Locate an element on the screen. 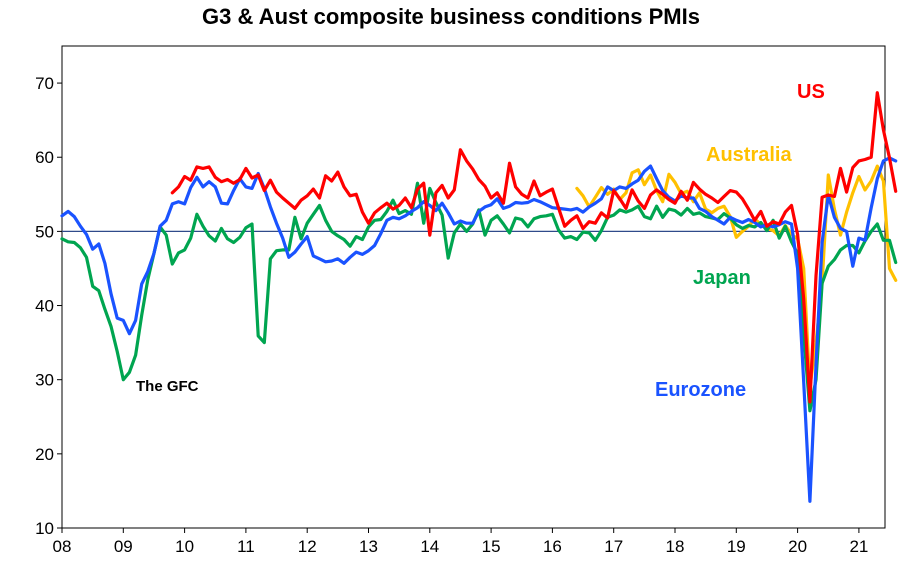  x-axis: 08 09 10 11 12 13 14 15 16 17 18 19 20 21 is located at coordinates (460, 542).